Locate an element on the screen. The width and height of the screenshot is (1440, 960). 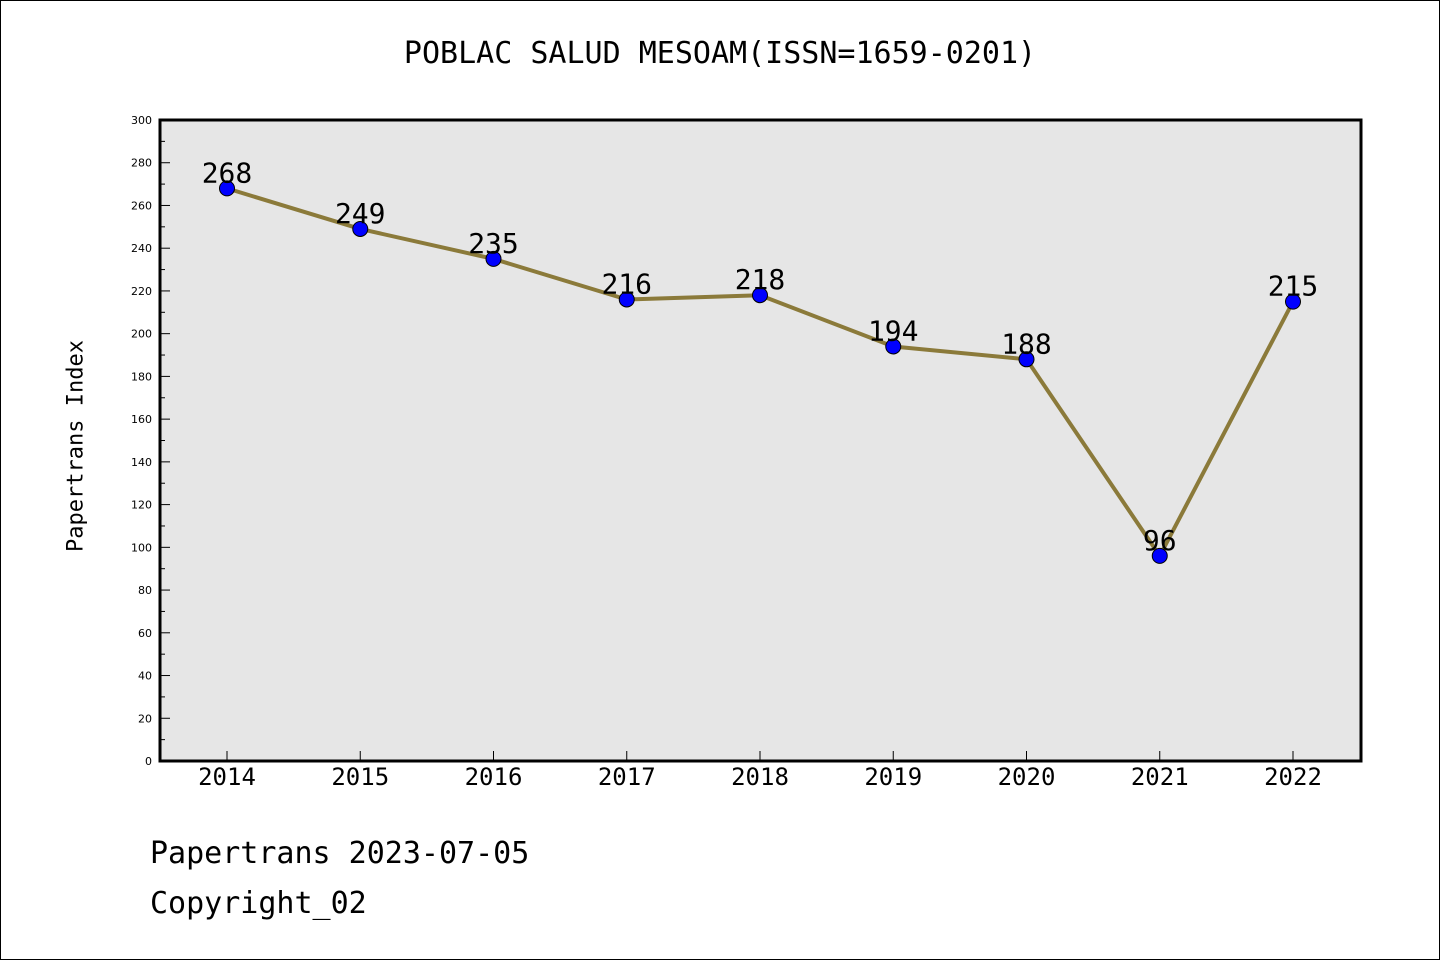
y-tick-label: 20 is located at coordinates (145, 718).